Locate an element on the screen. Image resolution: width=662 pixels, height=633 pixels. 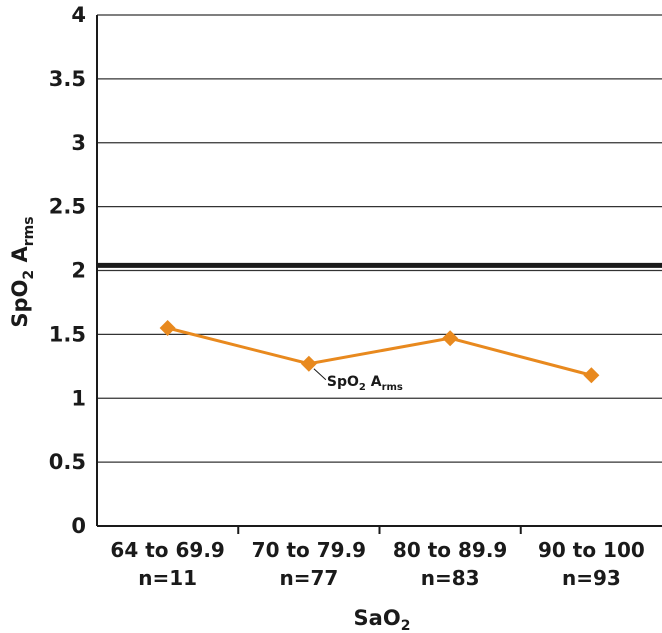
y-tick-label: 3.5 is located at coordinates (67, 79).